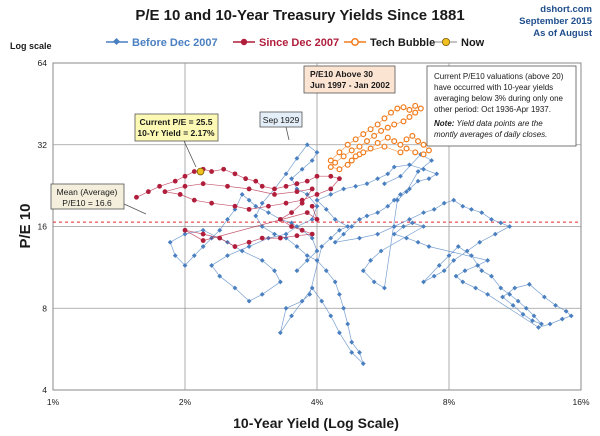 This screenshot has width=600, height=436. I want to click on annotation-mean-line1: Mean (Average), so click(87, 192).